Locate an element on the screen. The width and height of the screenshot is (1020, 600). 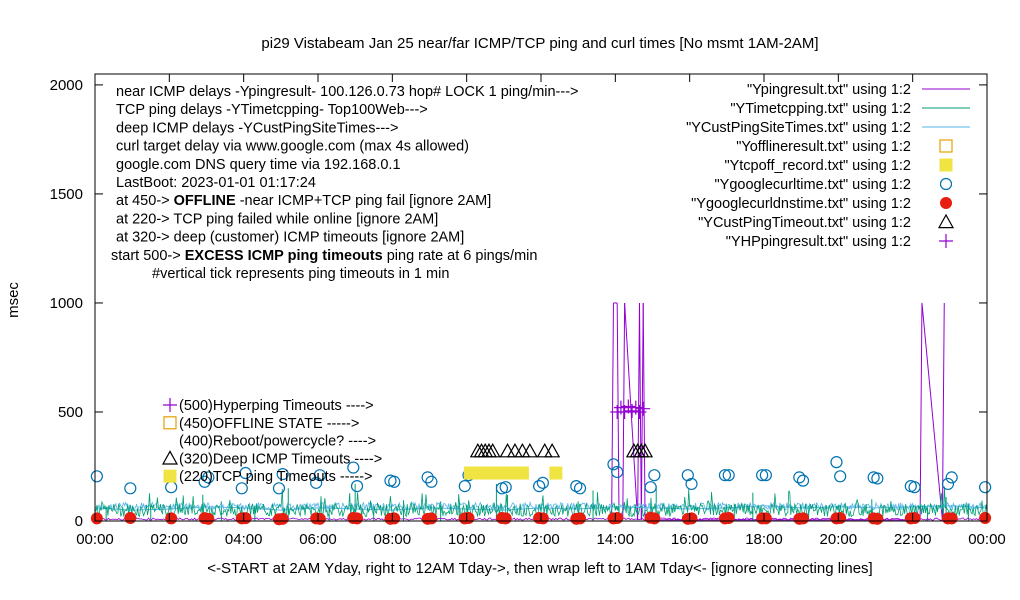
y-tick-label: 500 is located at coordinates (70, 412).